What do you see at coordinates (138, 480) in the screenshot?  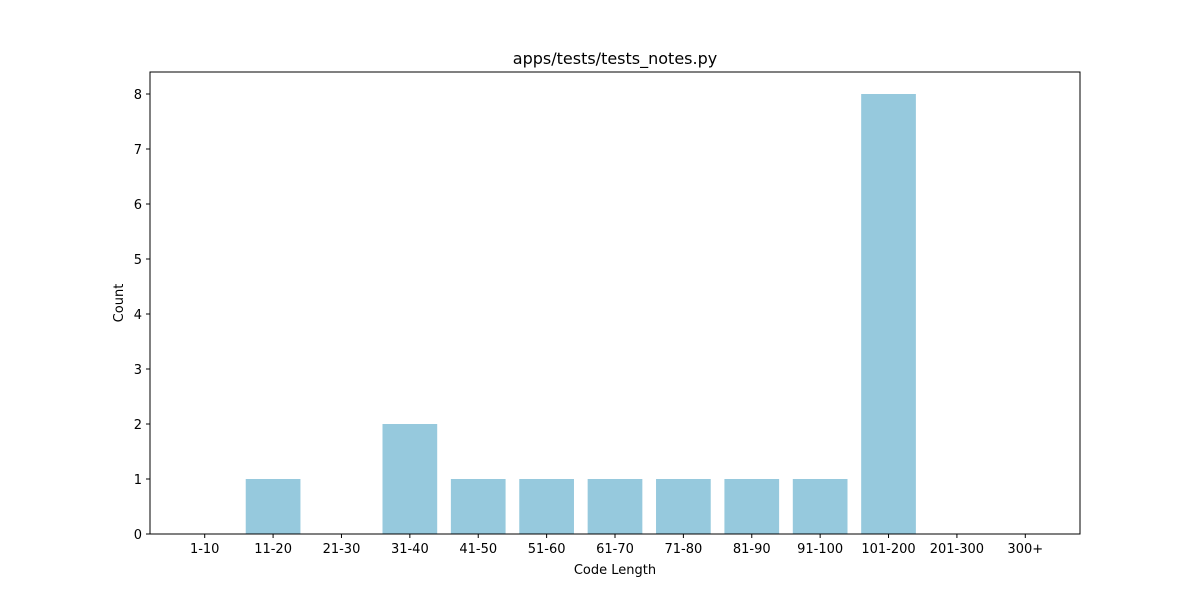 I see `y-tick-label: 1` at bounding box center [138, 480].